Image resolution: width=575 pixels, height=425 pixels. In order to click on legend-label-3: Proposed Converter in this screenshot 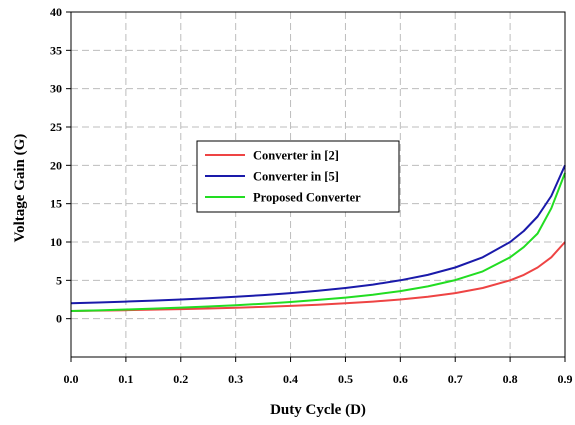, I will do `click(307, 198)`.